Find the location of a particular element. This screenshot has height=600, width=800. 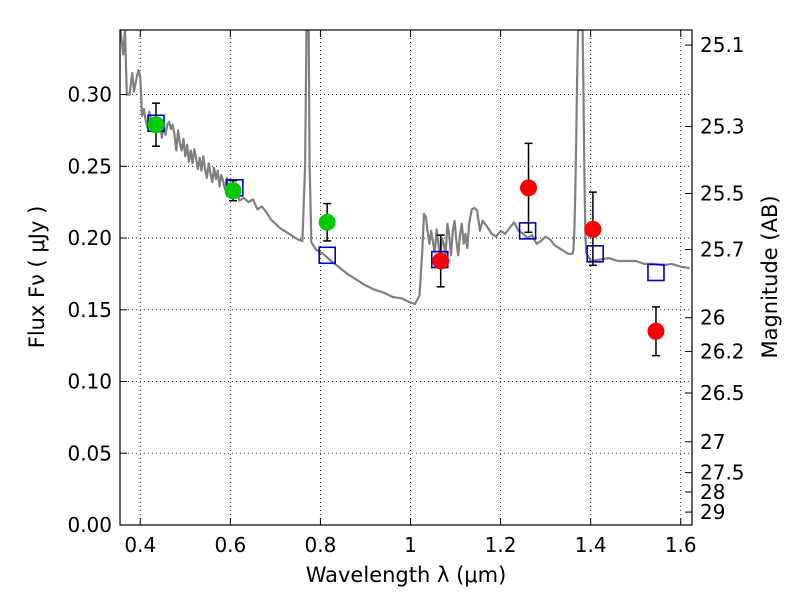

x-tick-label: 1 is located at coordinates (410, 545).